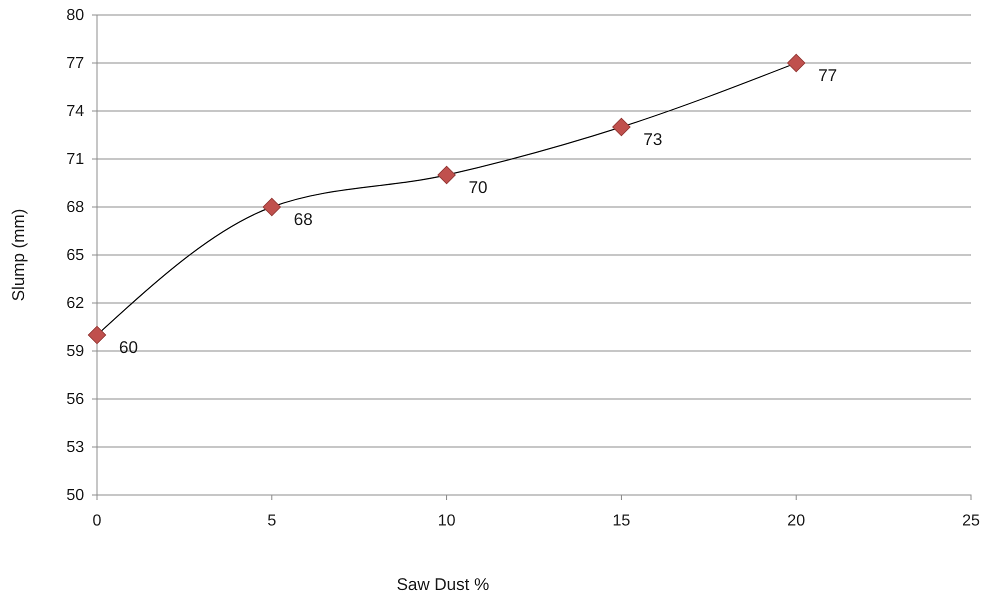 This screenshot has width=983, height=601. I want to click on x-tick-label: 5, so click(271, 521).